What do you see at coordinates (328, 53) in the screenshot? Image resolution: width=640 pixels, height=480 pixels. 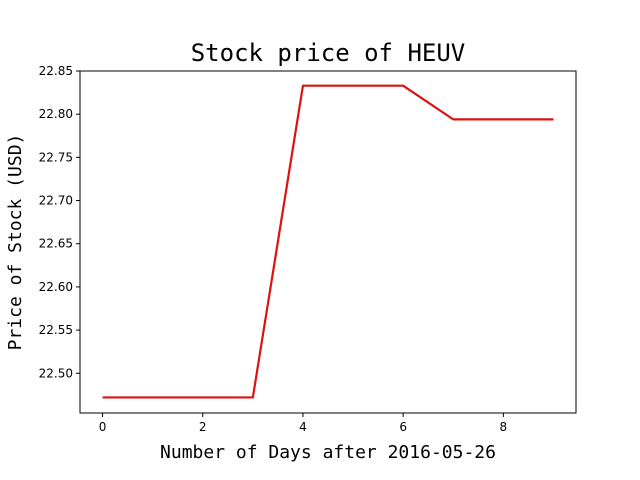 I see `chart-title: Stock price of HEUV` at bounding box center [328, 53].